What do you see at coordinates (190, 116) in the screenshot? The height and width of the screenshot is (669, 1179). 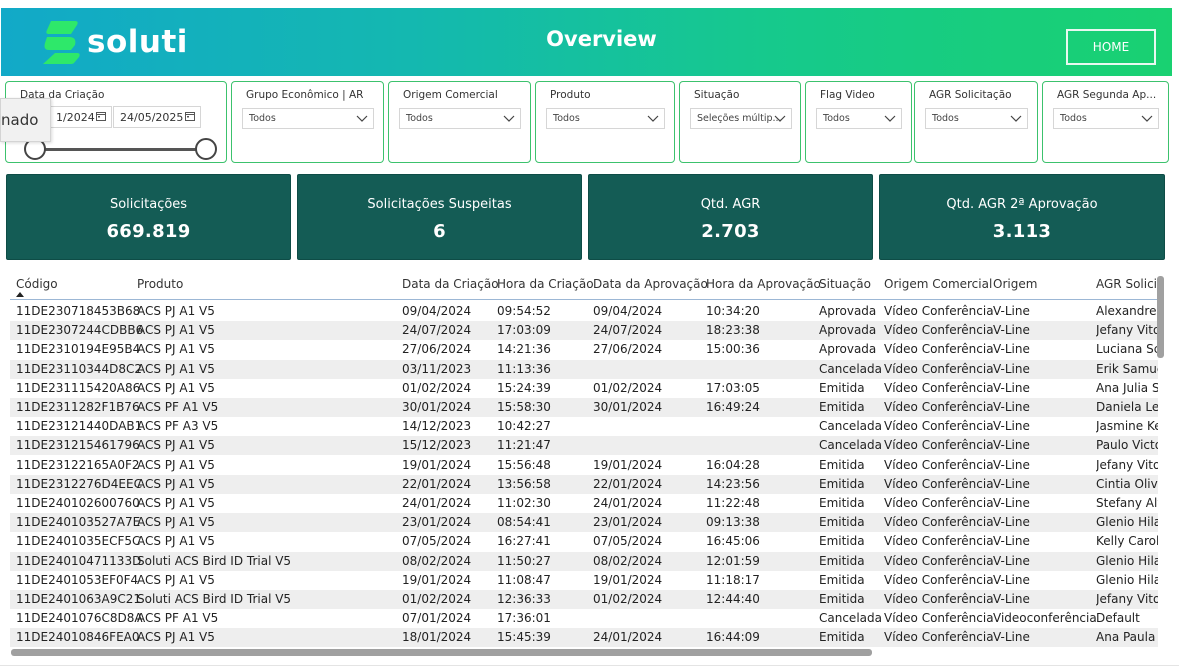 I see `calendar-icon` at bounding box center [190, 116].